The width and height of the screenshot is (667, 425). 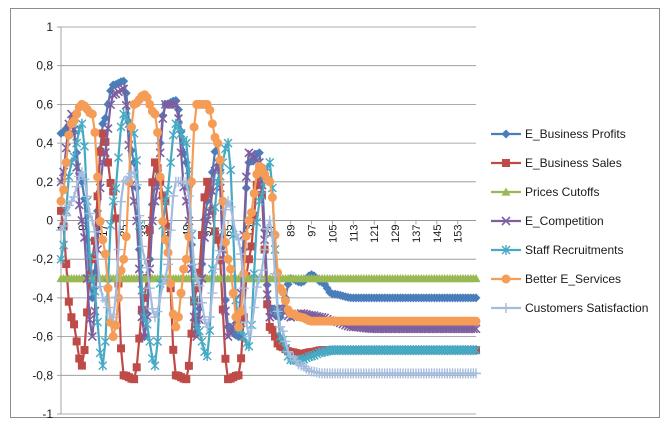 What do you see at coordinates (292, 231) in the screenshot?
I see `x-tick-label: 89` at bounding box center [292, 231].